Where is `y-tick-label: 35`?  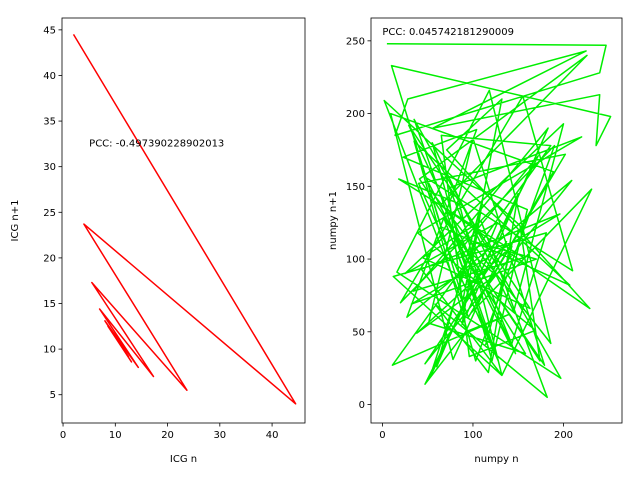 y-tick-label: 35 is located at coordinates (49, 122).